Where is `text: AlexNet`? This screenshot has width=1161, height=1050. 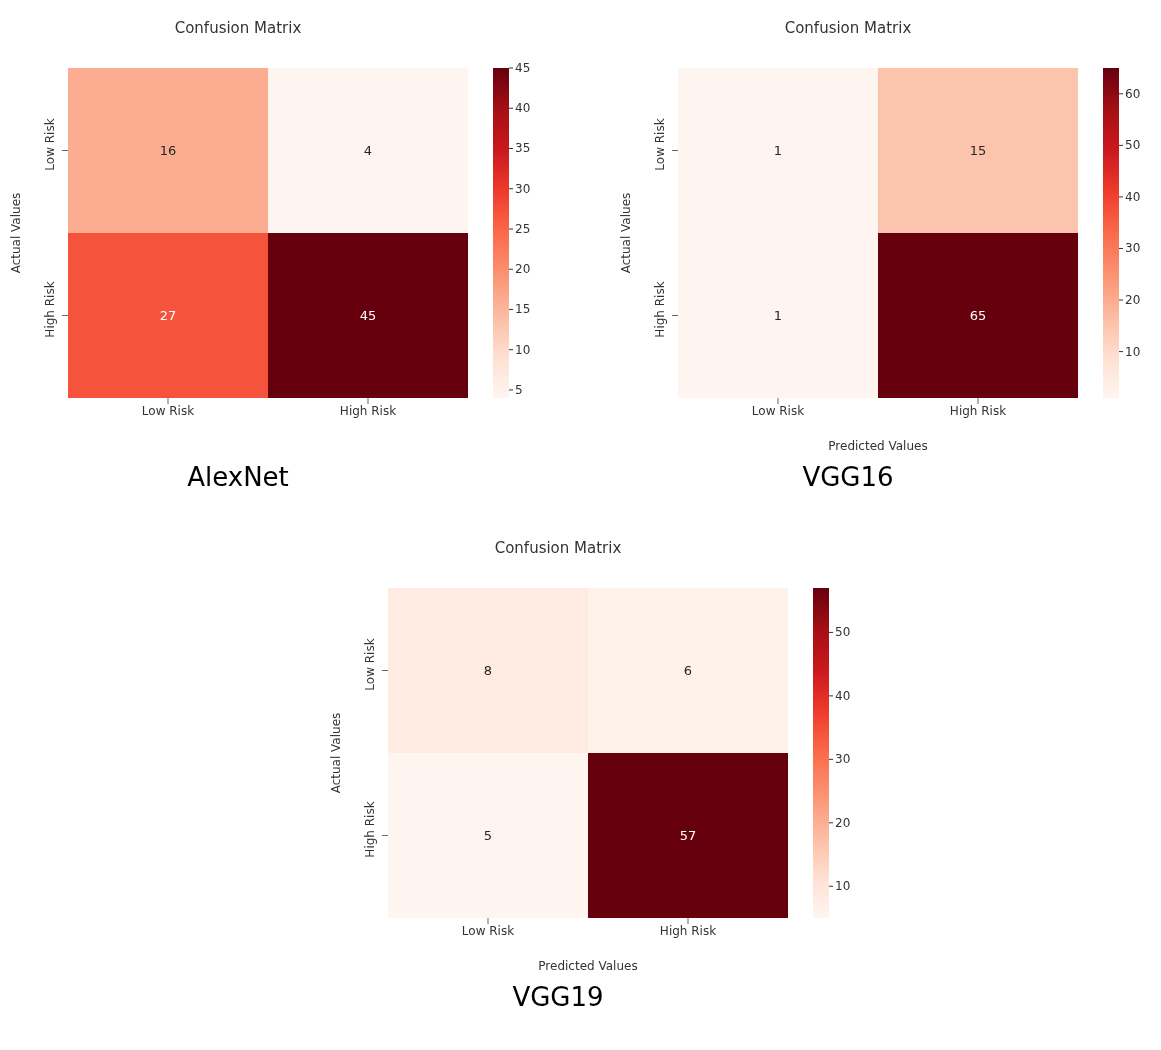 text: AlexNet is located at coordinates (238, 477).